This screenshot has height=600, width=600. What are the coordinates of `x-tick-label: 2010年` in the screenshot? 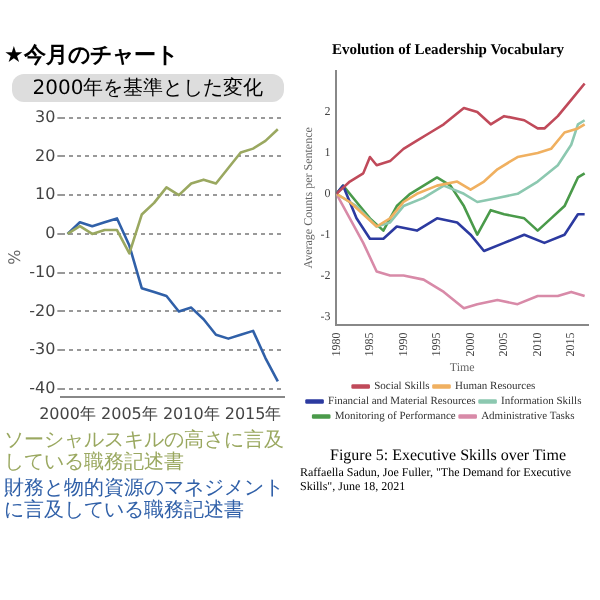 It's located at (191, 413).